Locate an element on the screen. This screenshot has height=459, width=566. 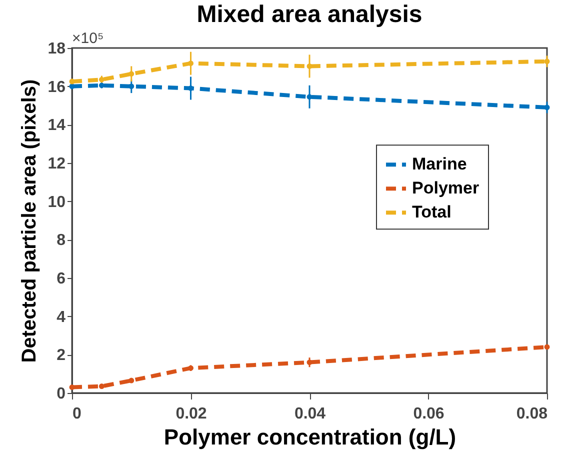
y-tick-label: 0 is located at coordinates (61, 394).